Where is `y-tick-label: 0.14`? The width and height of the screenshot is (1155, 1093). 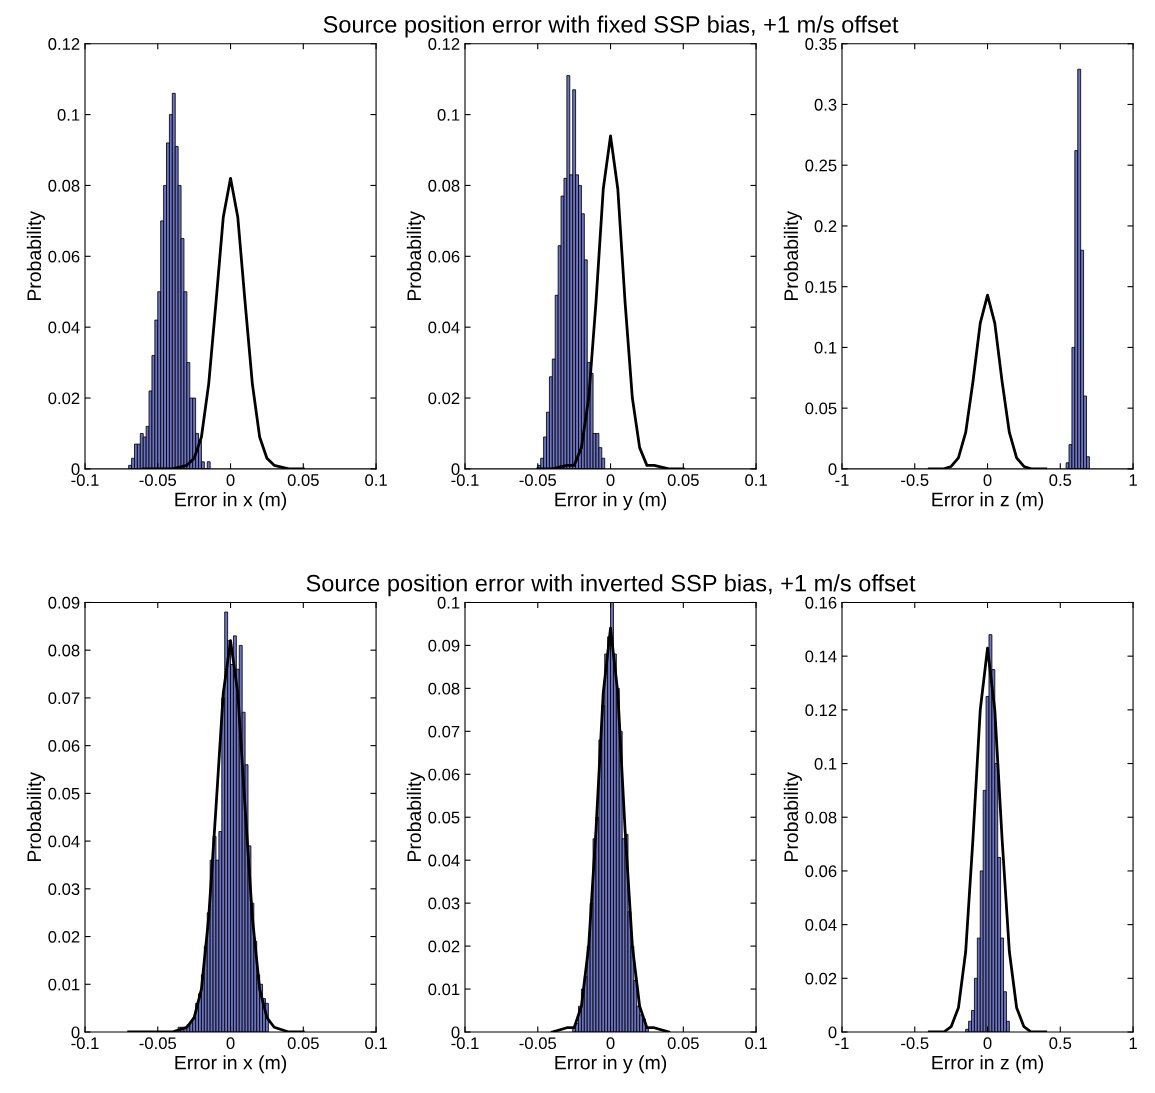 y-tick-label: 0.14 is located at coordinates (821, 656).